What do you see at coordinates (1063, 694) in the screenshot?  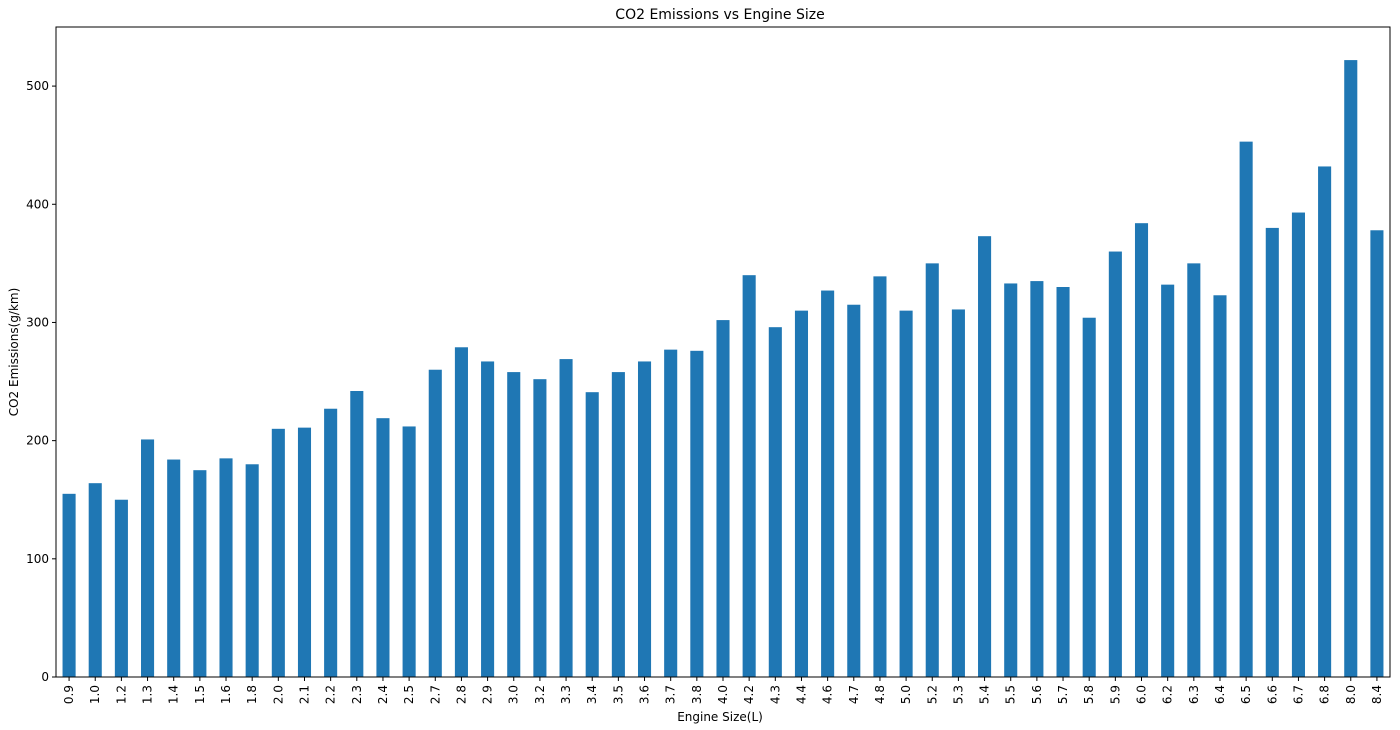 I see `x-tick-label: 5.7` at bounding box center [1063, 694].